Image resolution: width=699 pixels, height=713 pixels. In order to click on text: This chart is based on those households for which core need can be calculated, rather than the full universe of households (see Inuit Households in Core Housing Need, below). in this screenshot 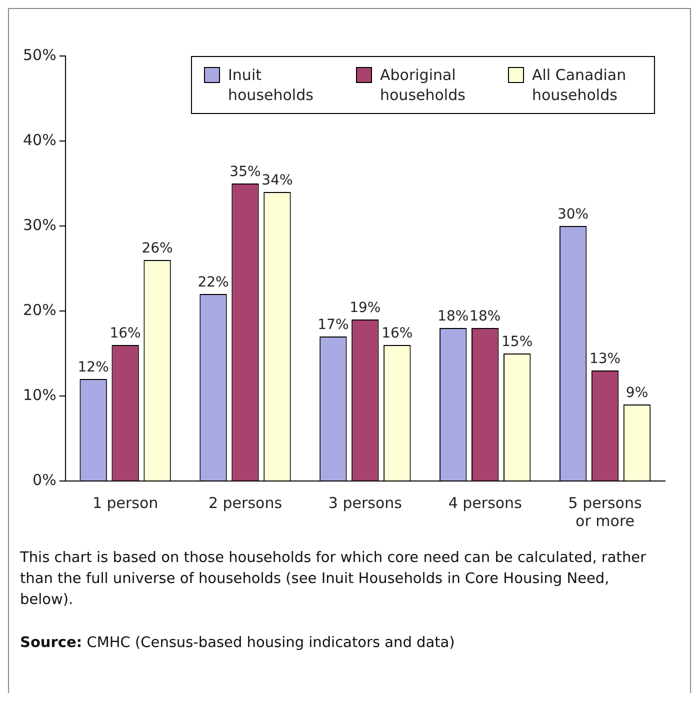, I will do `click(334, 579)`.